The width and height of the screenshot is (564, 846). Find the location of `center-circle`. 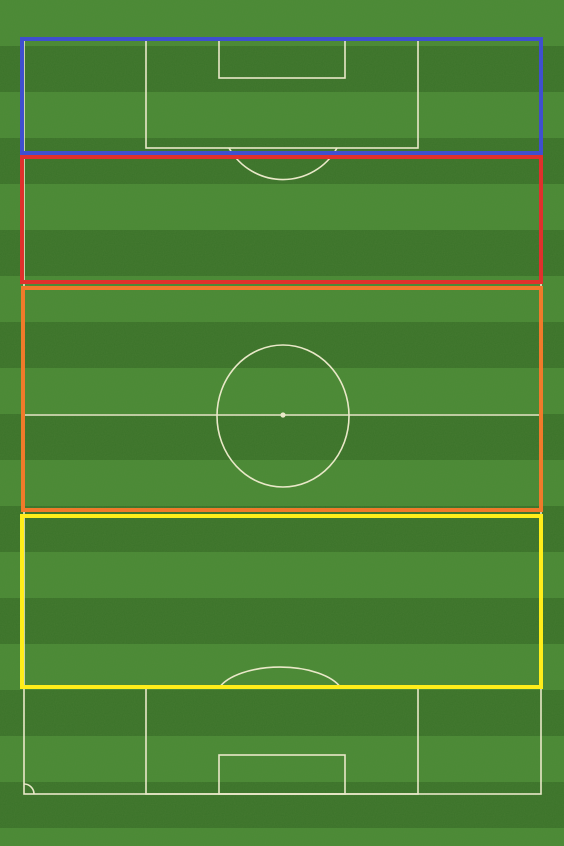

center-circle is located at coordinates (283, 416).